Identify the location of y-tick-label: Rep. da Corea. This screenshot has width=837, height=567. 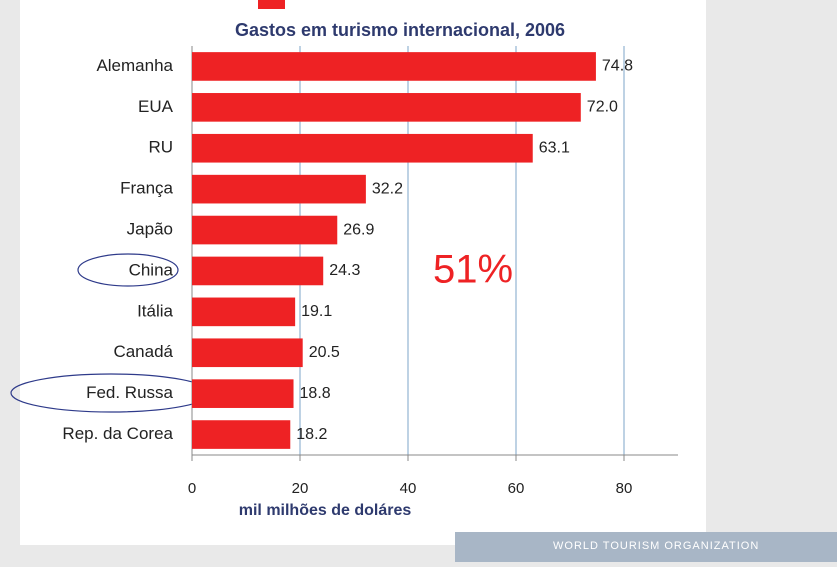
(117, 433).